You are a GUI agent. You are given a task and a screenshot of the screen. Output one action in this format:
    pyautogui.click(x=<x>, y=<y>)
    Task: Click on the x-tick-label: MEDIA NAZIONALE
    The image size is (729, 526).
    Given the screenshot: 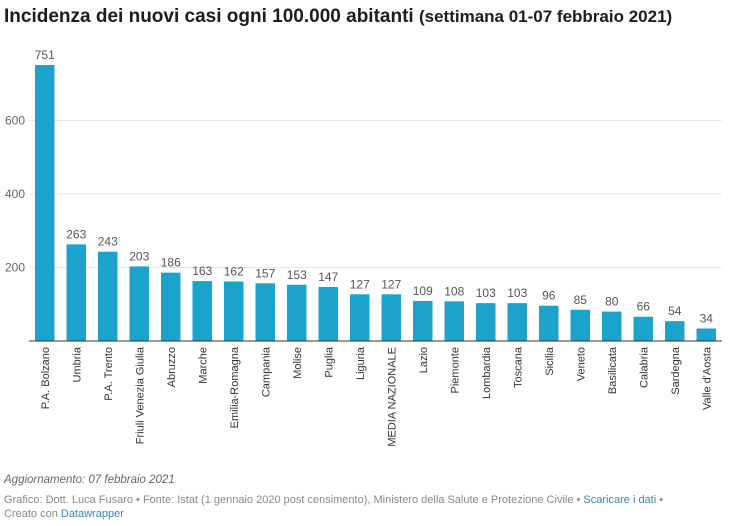 What is the action you would take?
    pyautogui.click(x=392, y=397)
    